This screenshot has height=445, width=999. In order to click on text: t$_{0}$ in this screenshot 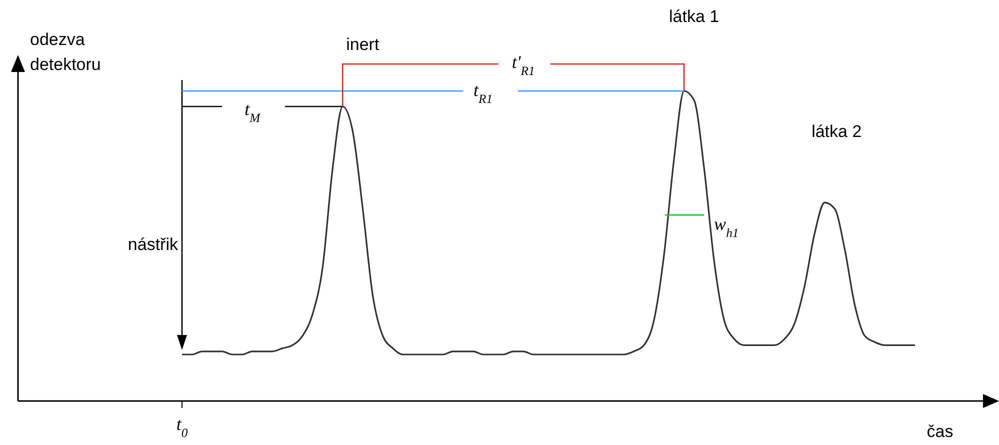, I will do `click(182, 427)`.